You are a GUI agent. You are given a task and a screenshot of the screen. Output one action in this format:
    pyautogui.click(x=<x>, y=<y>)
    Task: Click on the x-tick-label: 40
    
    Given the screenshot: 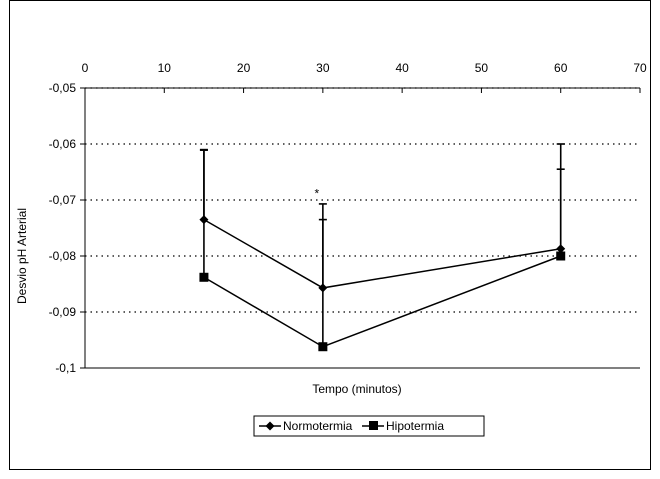 What is the action you would take?
    pyautogui.click(x=402, y=68)
    